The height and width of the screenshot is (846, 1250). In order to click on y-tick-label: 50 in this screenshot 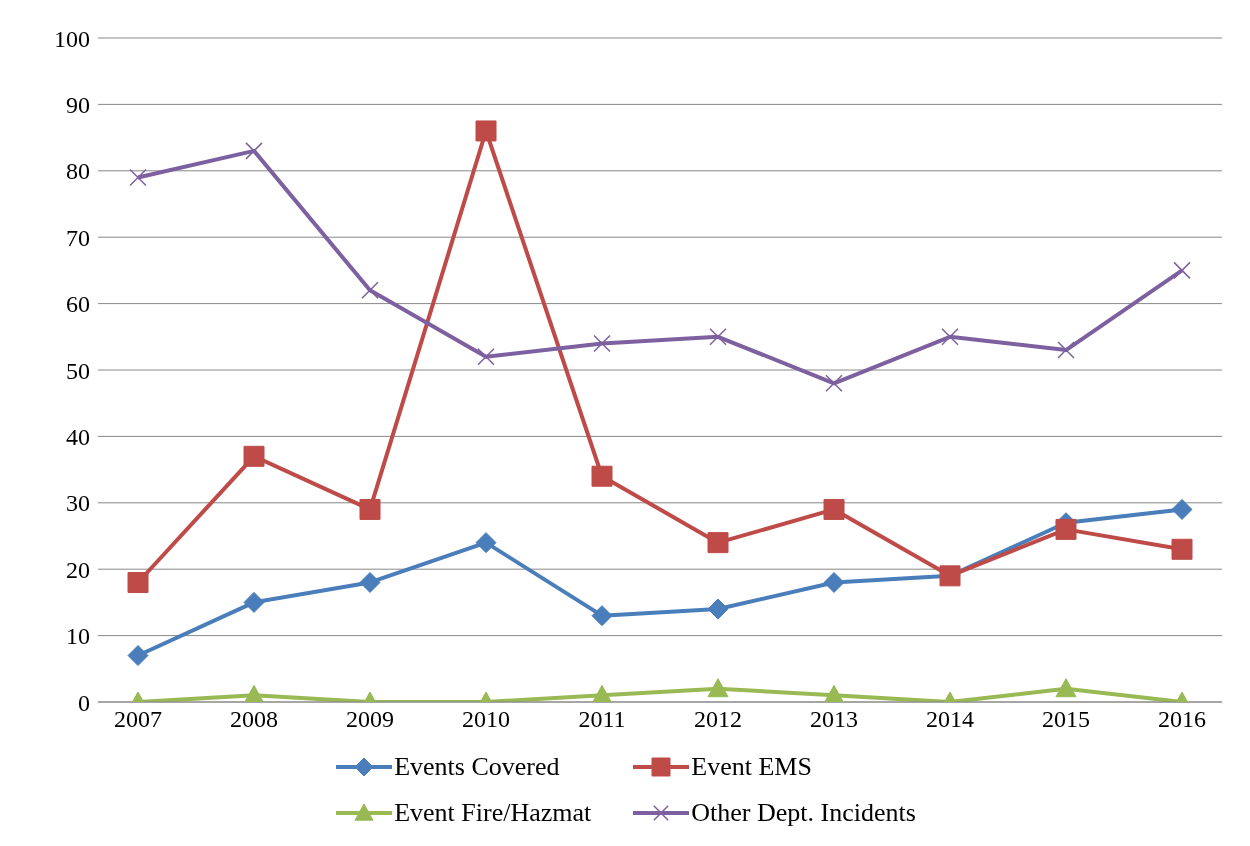, I will do `click(78, 370)`.